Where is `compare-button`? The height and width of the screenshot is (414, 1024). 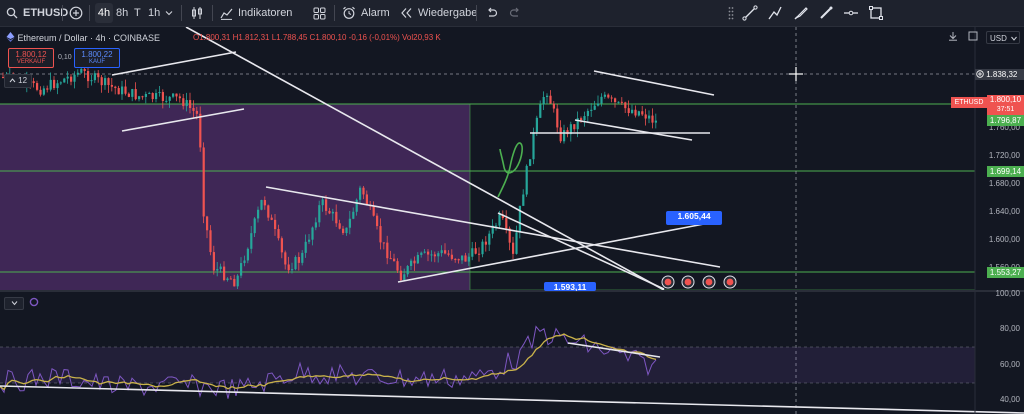
compare-button is located at coordinates (76, 13).